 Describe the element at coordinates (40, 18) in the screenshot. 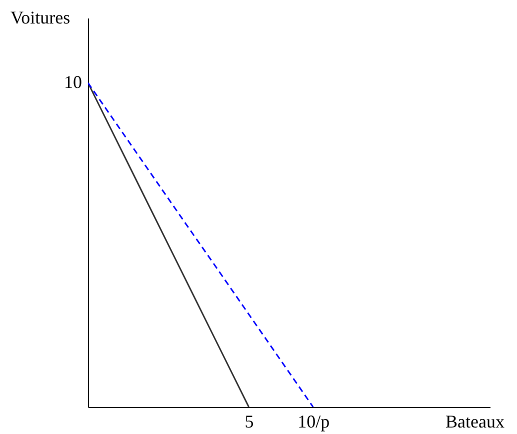

I see `y-axis-title: Voitures` at that location.